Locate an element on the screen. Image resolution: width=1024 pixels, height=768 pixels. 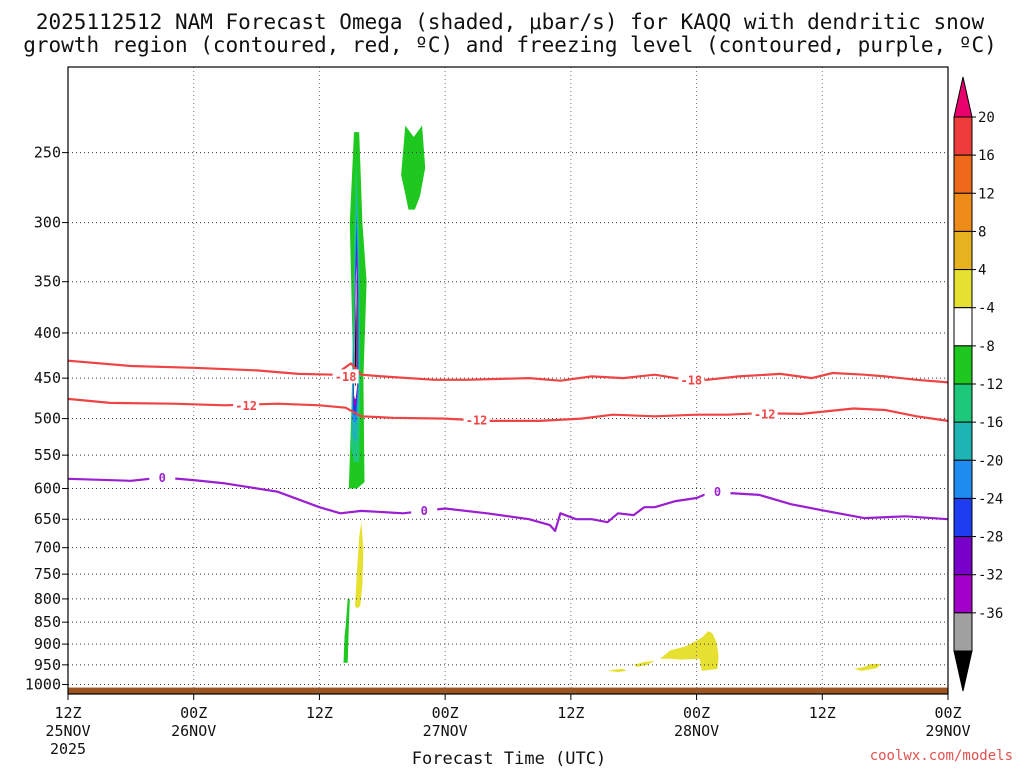
y-tick-label: 650 is located at coordinates (47, 519).